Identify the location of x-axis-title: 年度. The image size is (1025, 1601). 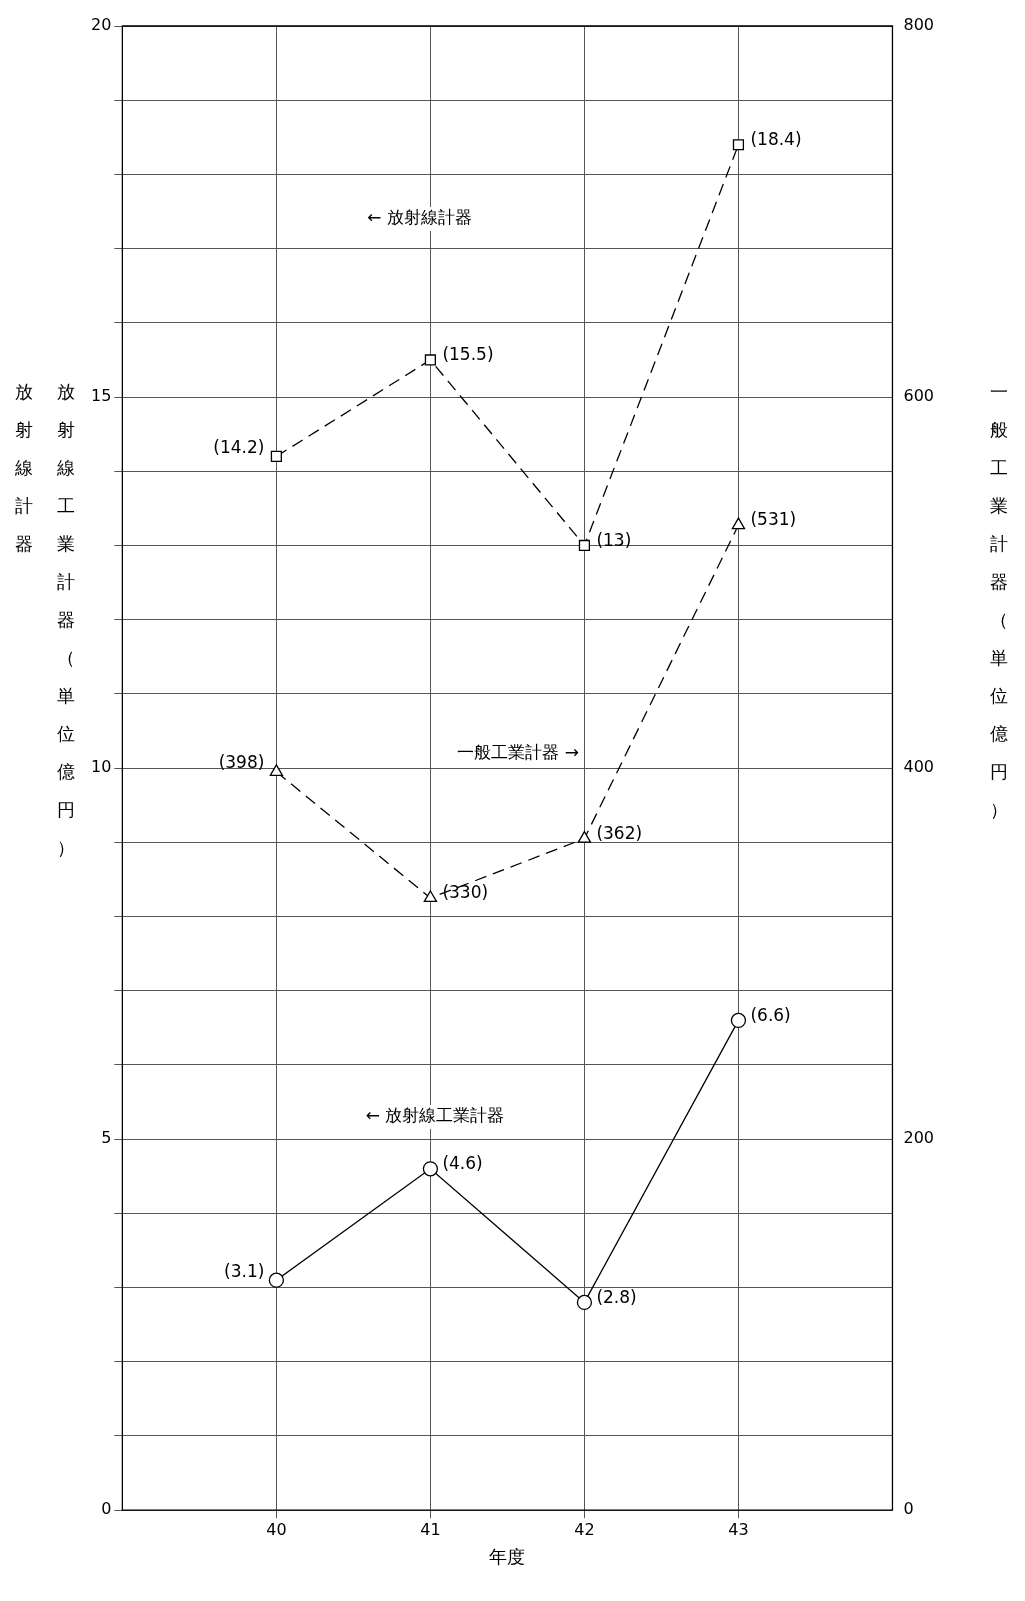
(507, 1556).